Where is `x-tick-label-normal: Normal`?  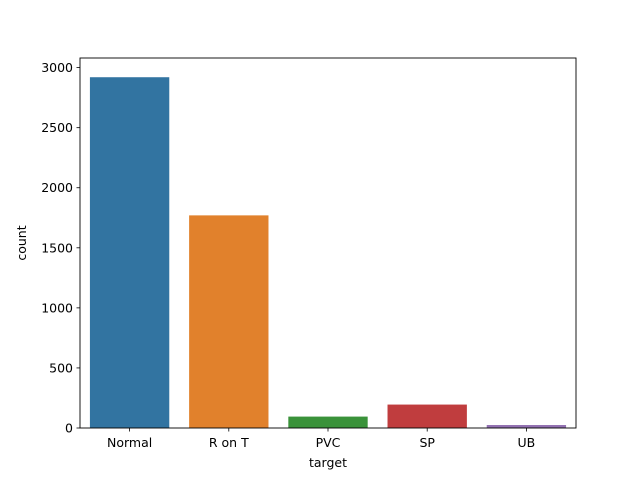
x-tick-label-normal: Normal is located at coordinates (129, 442).